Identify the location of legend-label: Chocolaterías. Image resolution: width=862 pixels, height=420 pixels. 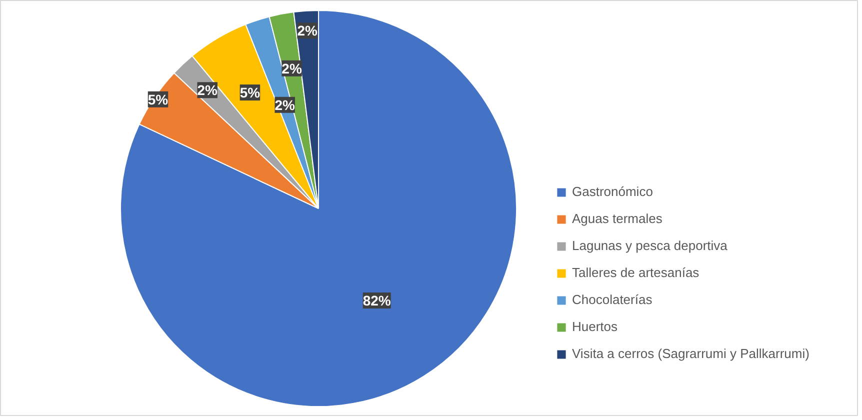
(612, 299).